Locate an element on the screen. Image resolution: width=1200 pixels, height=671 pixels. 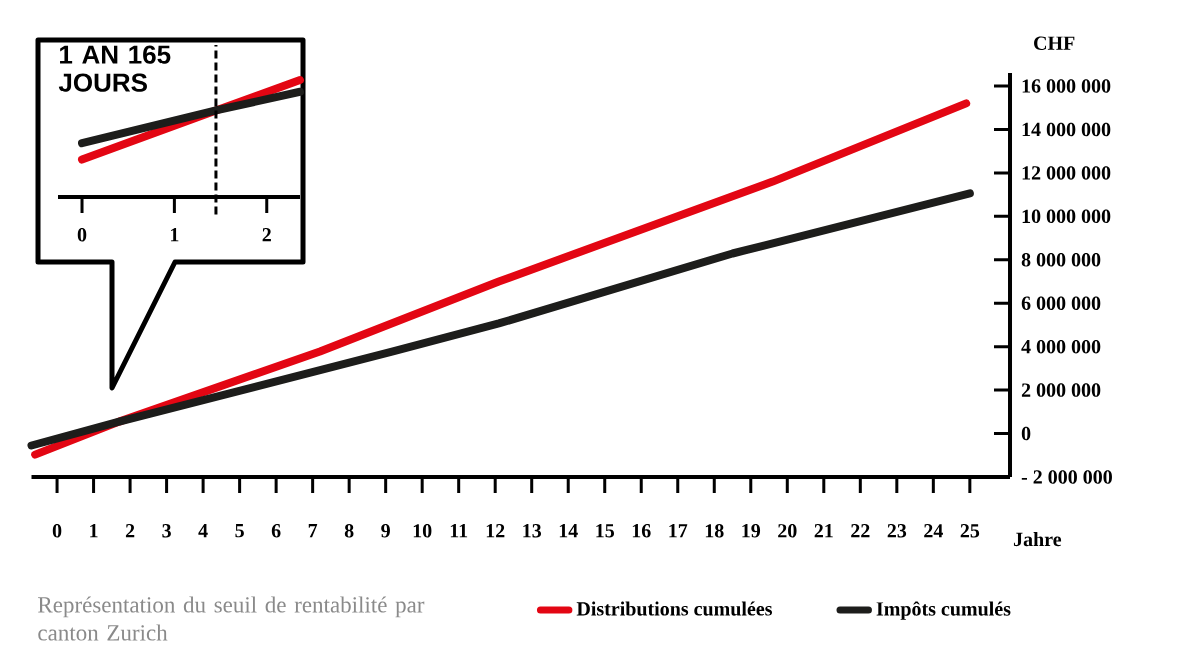
x-tick-label: 3 is located at coordinates (166, 531).